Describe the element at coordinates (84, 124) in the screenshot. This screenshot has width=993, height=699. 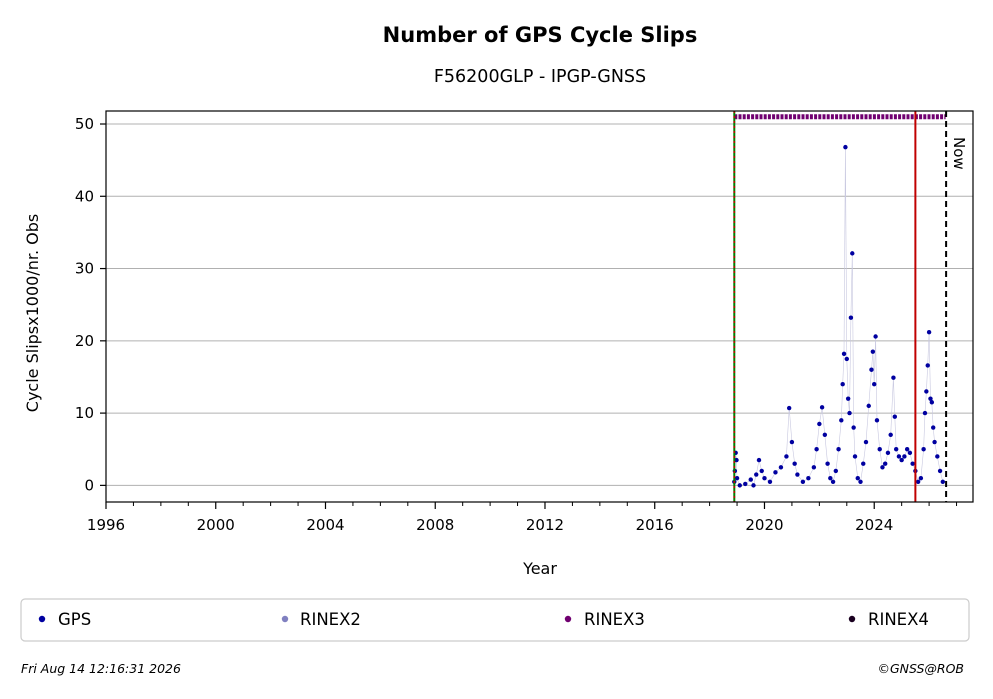
I see `y-tick-label-5: 50` at that location.